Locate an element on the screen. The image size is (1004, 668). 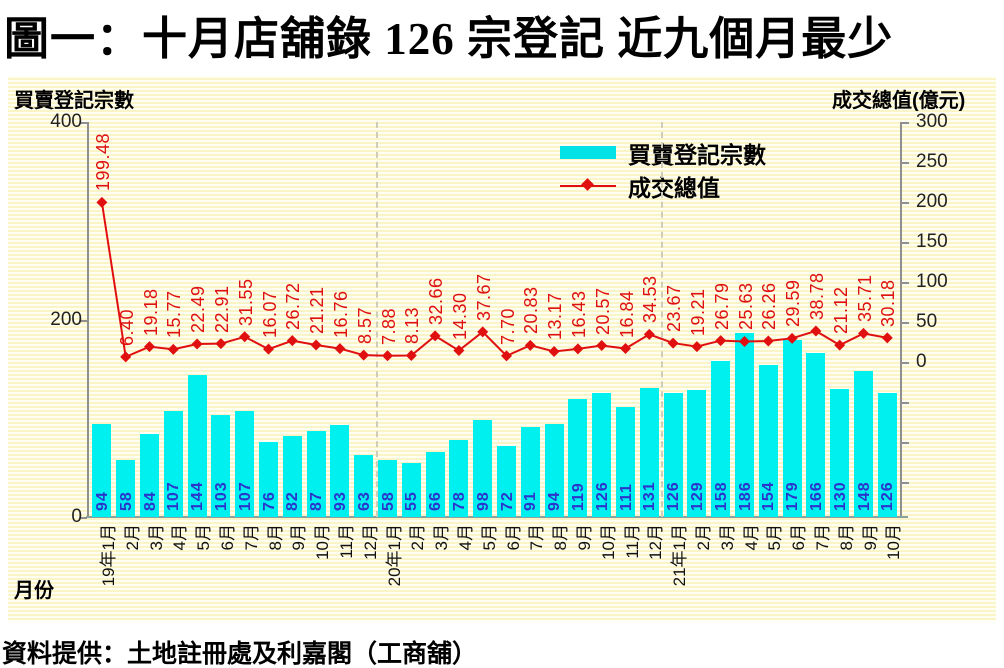
line-value-label: 16.43 is located at coordinates (578, 314).